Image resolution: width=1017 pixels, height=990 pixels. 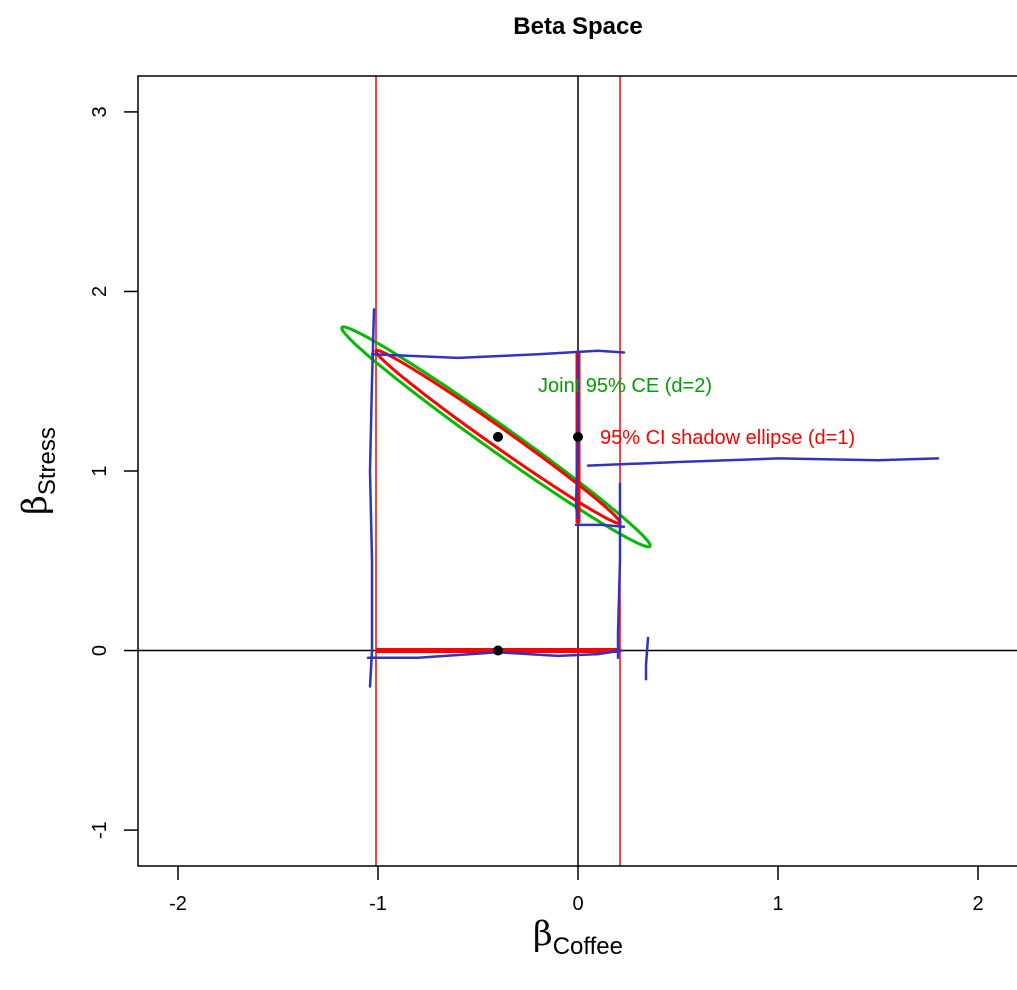 I want to click on y-axis-label-symbol: β, so click(x=35, y=505).